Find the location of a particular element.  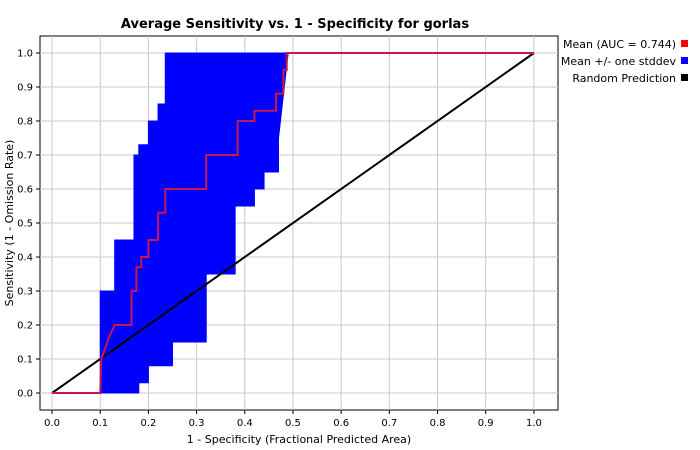

y-tick-label: 1.0 is located at coordinates (25, 54).